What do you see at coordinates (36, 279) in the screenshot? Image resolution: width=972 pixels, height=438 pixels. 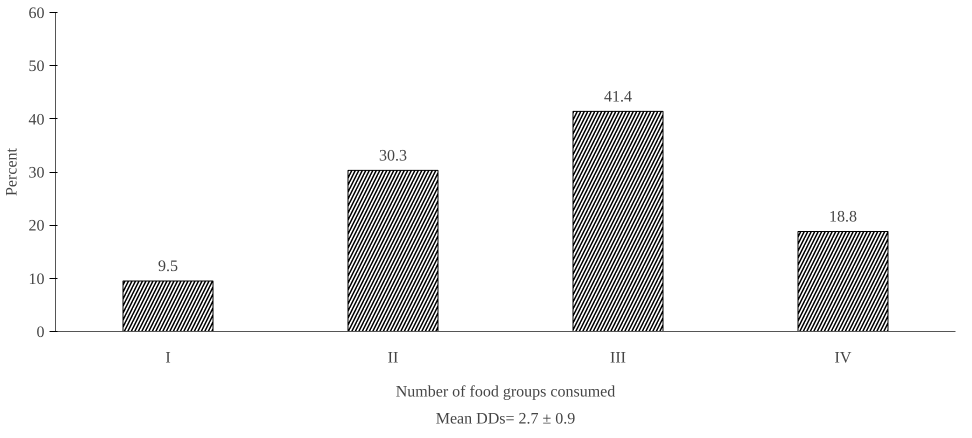 I see `y-tick-label: 10` at bounding box center [36, 279].